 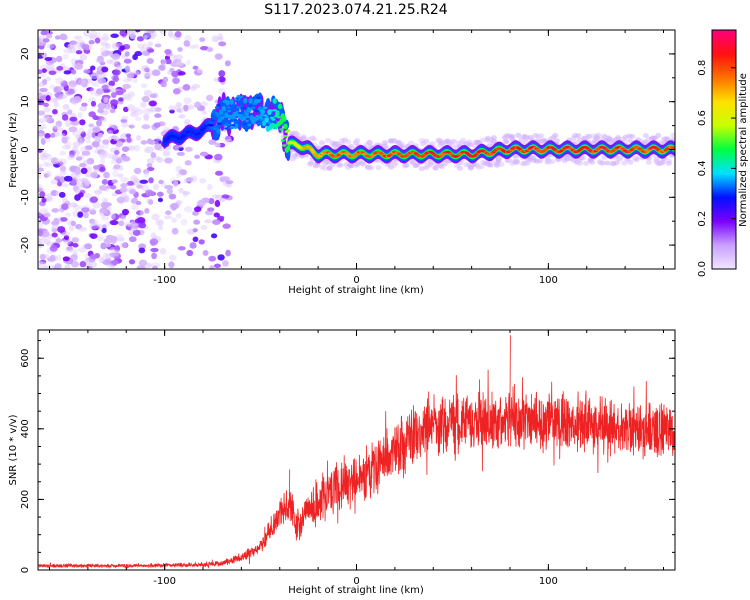 What do you see at coordinates (724, 149) in the screenshot?
I see `colorbar-gradient` at bounding box center [724, 149].